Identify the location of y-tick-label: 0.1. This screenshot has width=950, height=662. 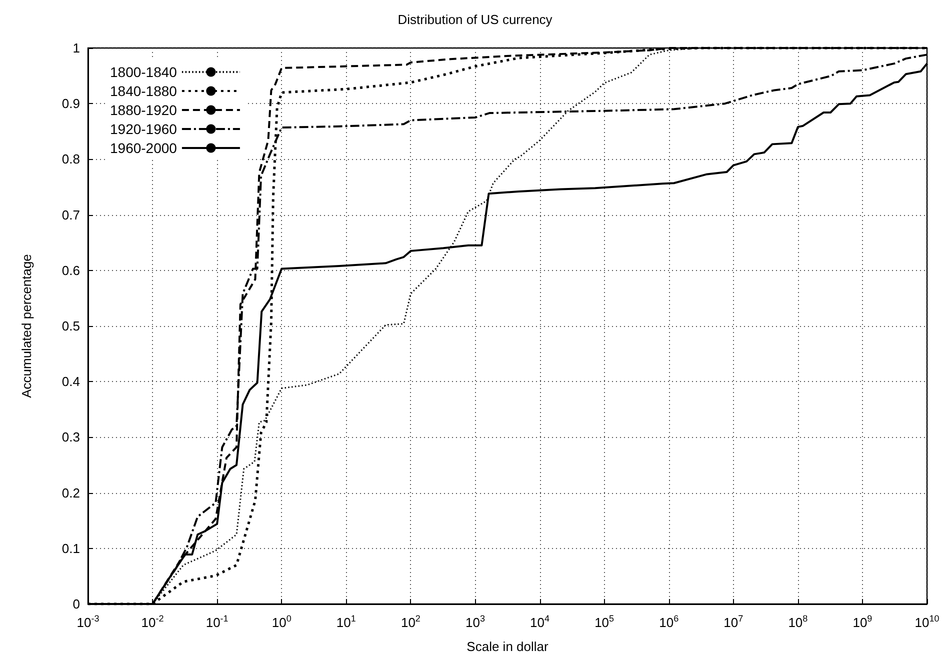
(71, 548).